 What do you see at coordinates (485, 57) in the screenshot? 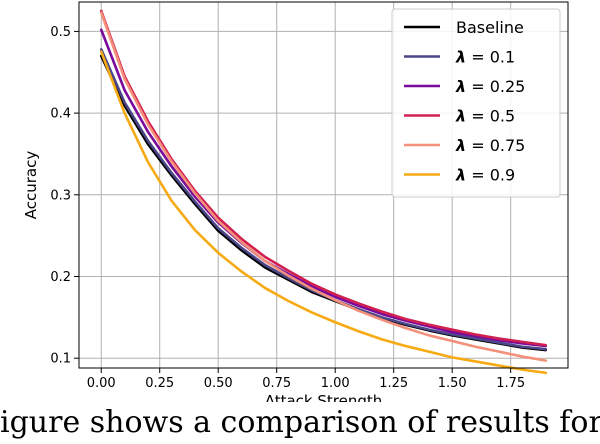
I see `legend-label: λ = 0.1` at bounding box center [485, 57].